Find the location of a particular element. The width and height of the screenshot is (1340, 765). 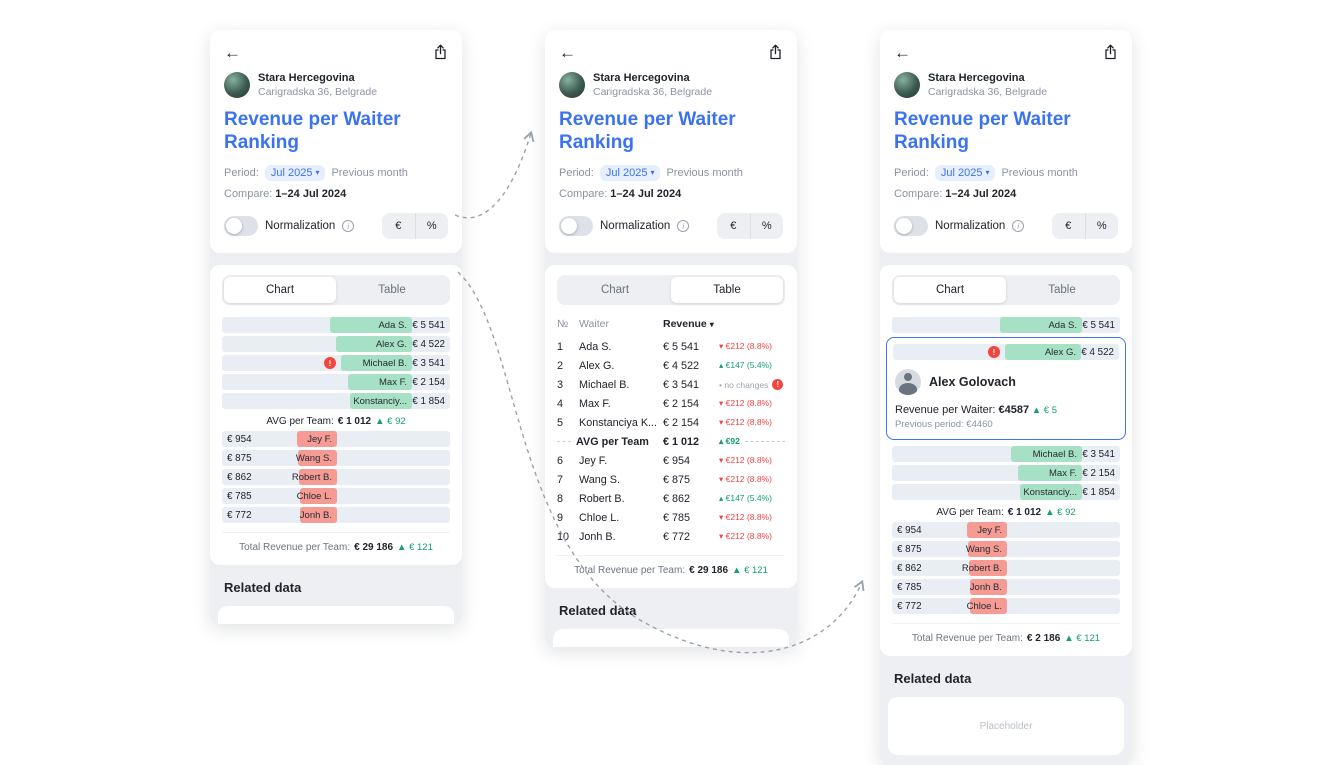

chart-bar-row: € 785 Jonh B. is located at coordinates (1006, 587).